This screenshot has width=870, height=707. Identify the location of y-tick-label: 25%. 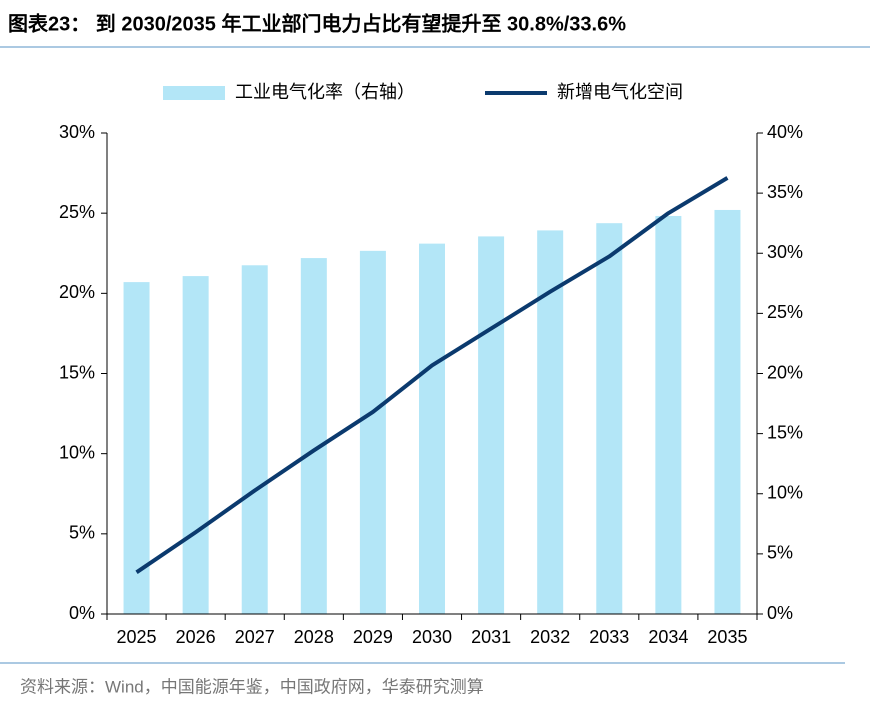
(77, 212).